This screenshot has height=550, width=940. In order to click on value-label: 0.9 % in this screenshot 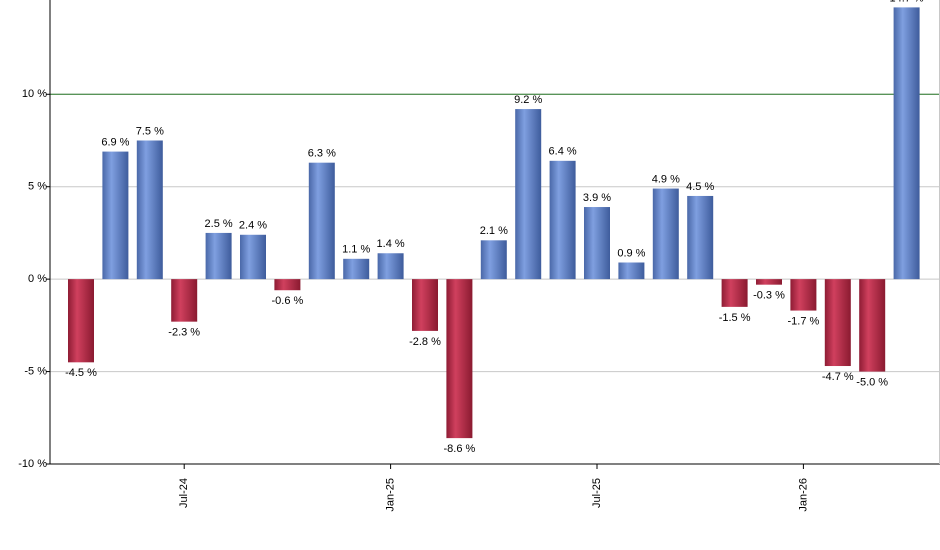, I will do `click(631, 253)`.